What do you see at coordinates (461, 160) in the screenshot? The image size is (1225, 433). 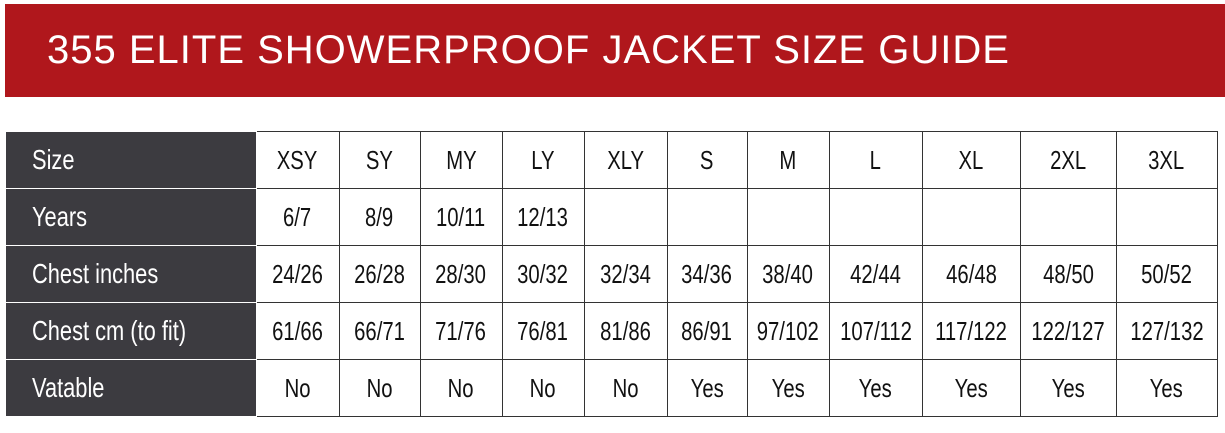 I see `table-cell: MY` at bounding box center [461, 160].